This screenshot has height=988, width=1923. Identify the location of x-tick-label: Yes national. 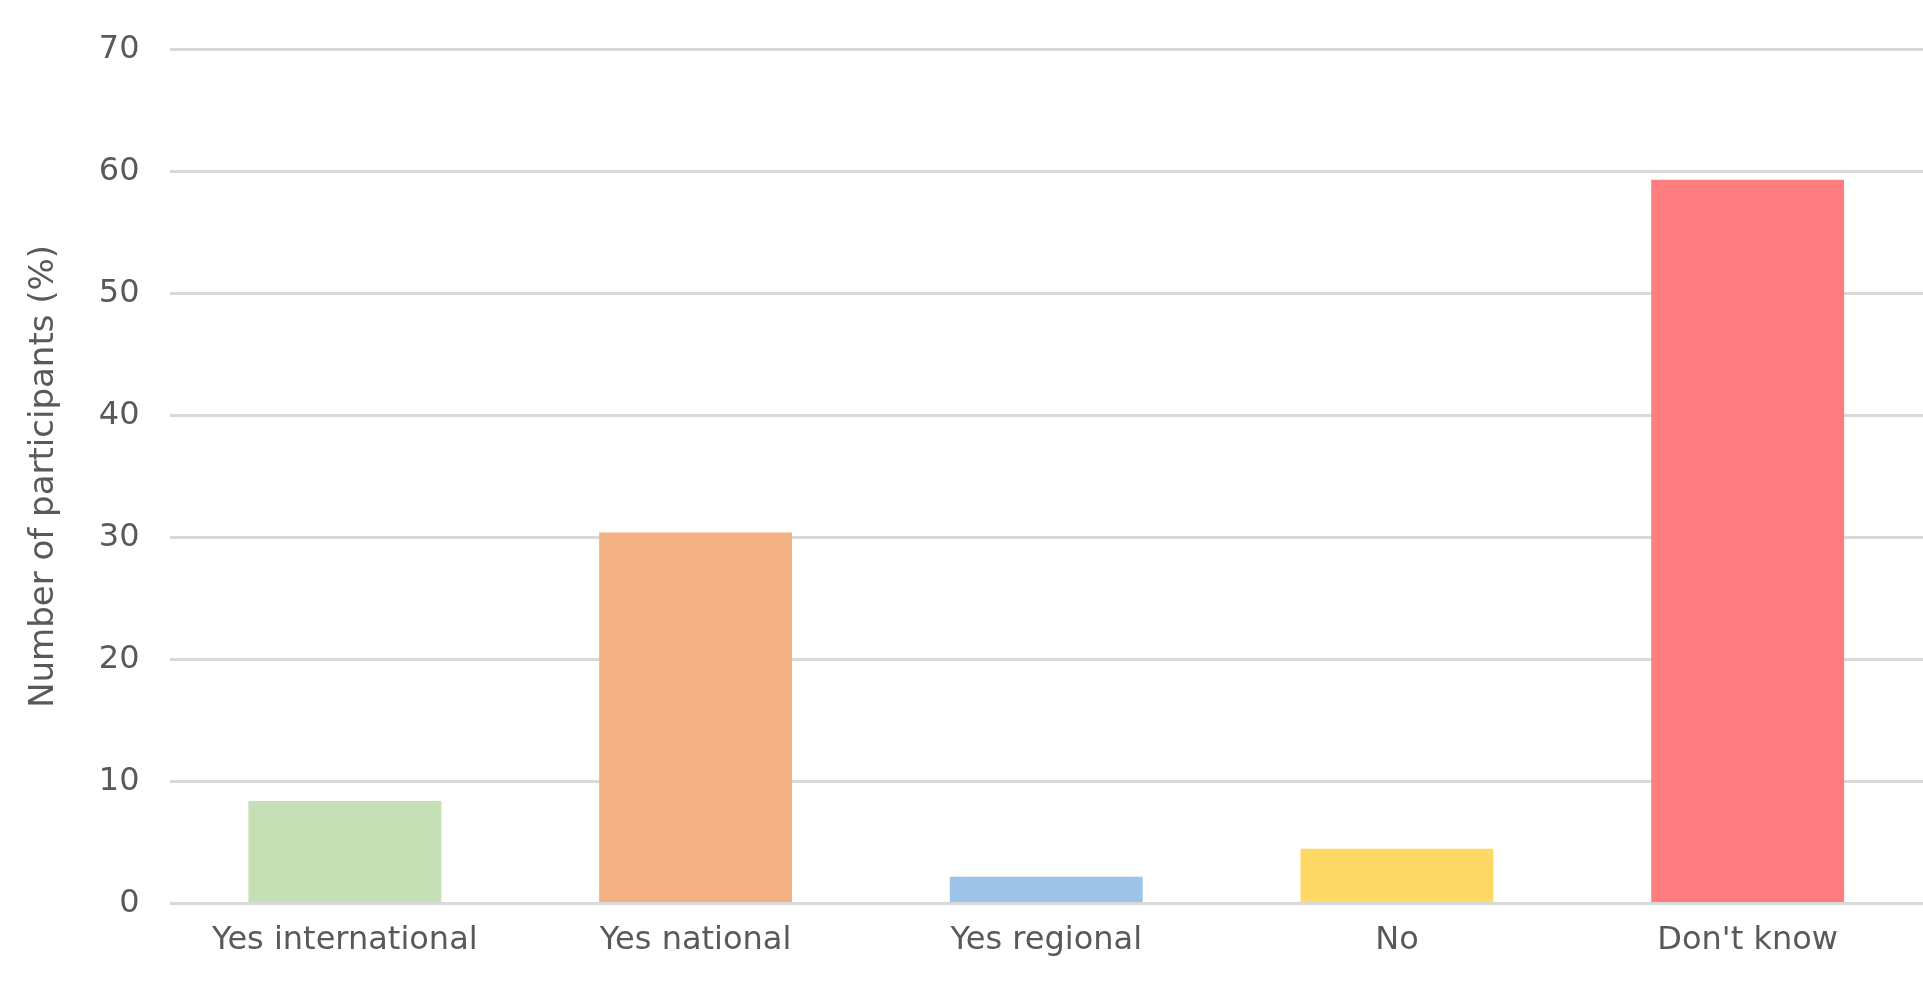
(695, 938).